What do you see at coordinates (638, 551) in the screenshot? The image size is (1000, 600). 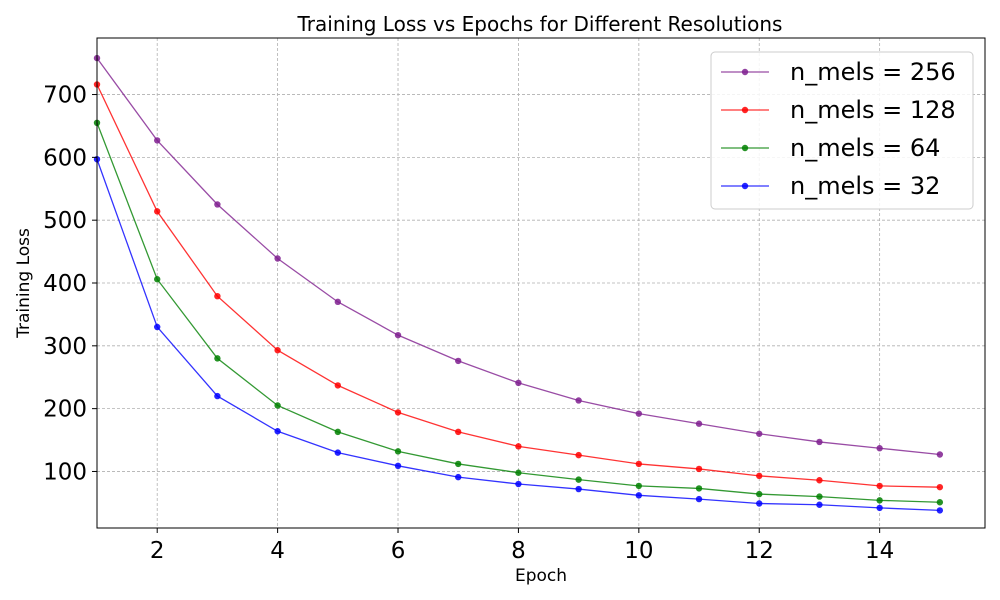 I see `x-tick-label: 10` at bounding box center [638, 551].